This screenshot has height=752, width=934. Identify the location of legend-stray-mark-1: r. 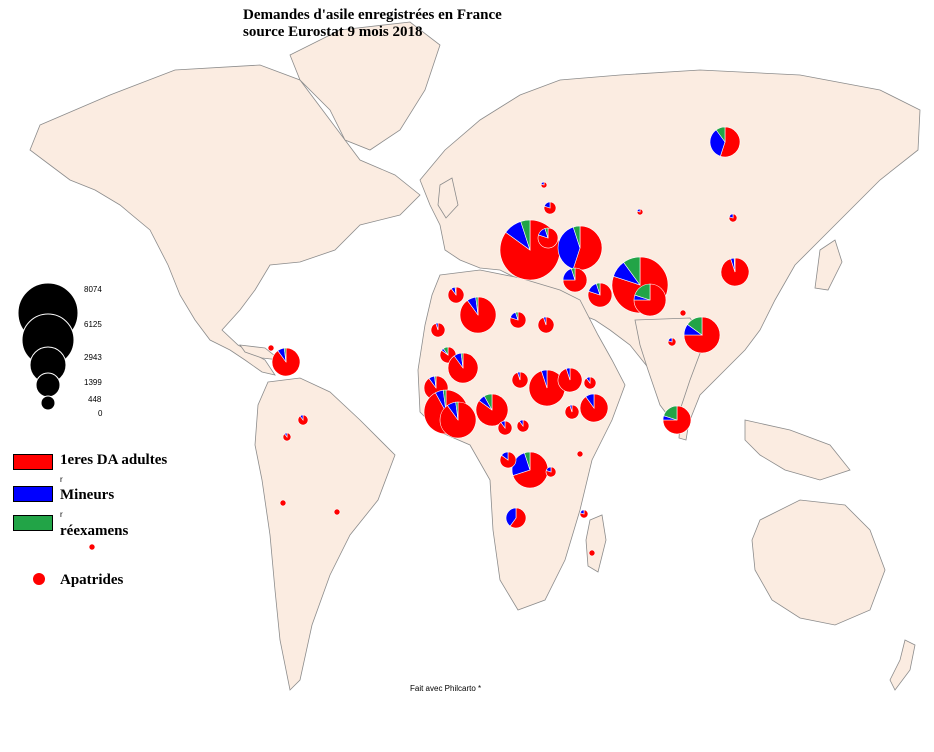
(61, 479).